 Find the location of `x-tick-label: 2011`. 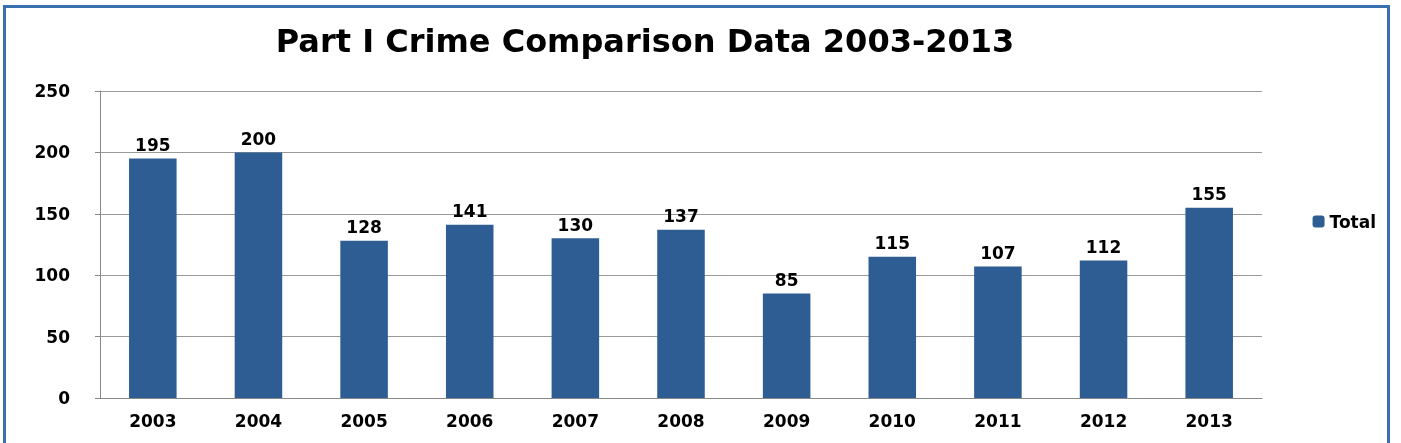

x-tick-label: 2011 is located at coordinates (998, 420).